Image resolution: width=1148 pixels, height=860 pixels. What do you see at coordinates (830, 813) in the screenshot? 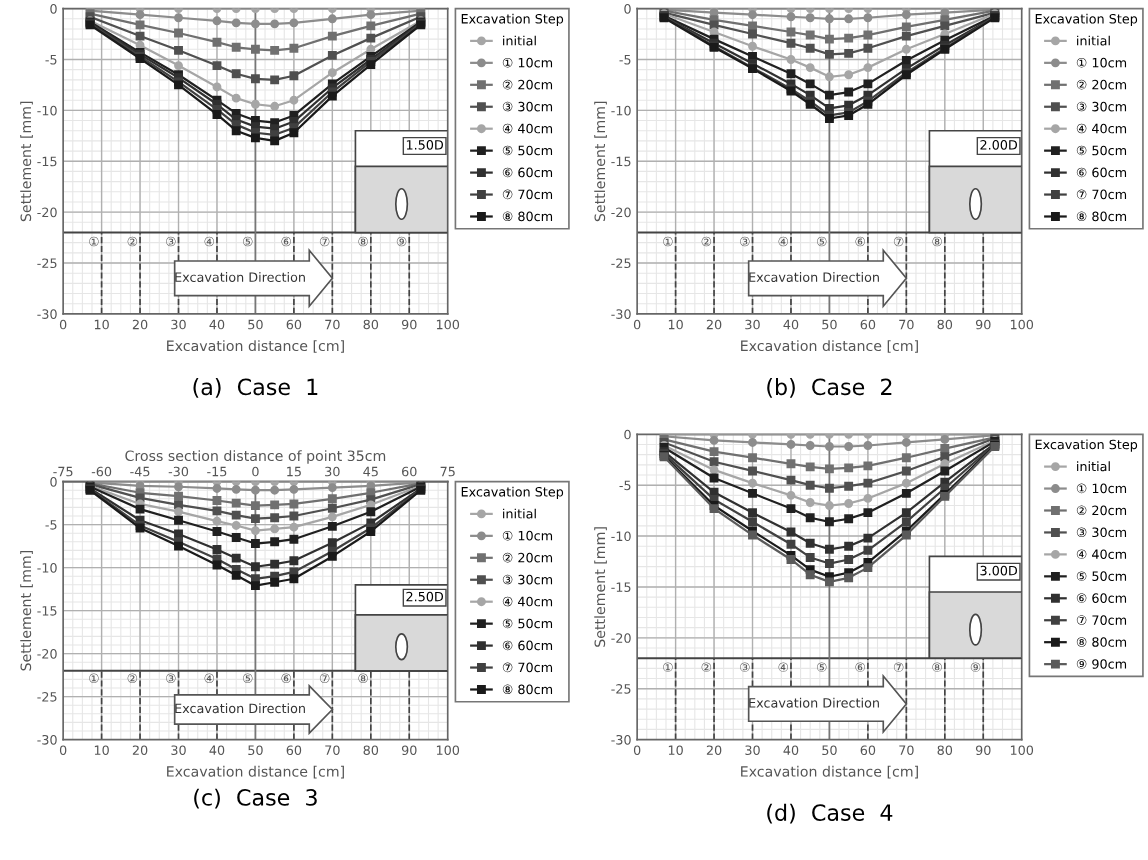
I see `text: (d) Case 4` at bounding box center [830, 813].